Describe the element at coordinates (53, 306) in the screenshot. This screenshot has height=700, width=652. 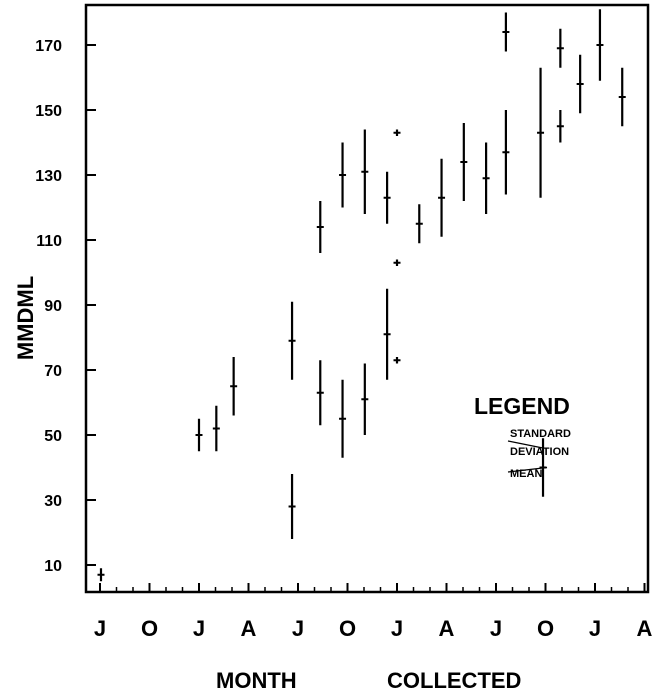
I see `y-tick-label: 90` at that location.